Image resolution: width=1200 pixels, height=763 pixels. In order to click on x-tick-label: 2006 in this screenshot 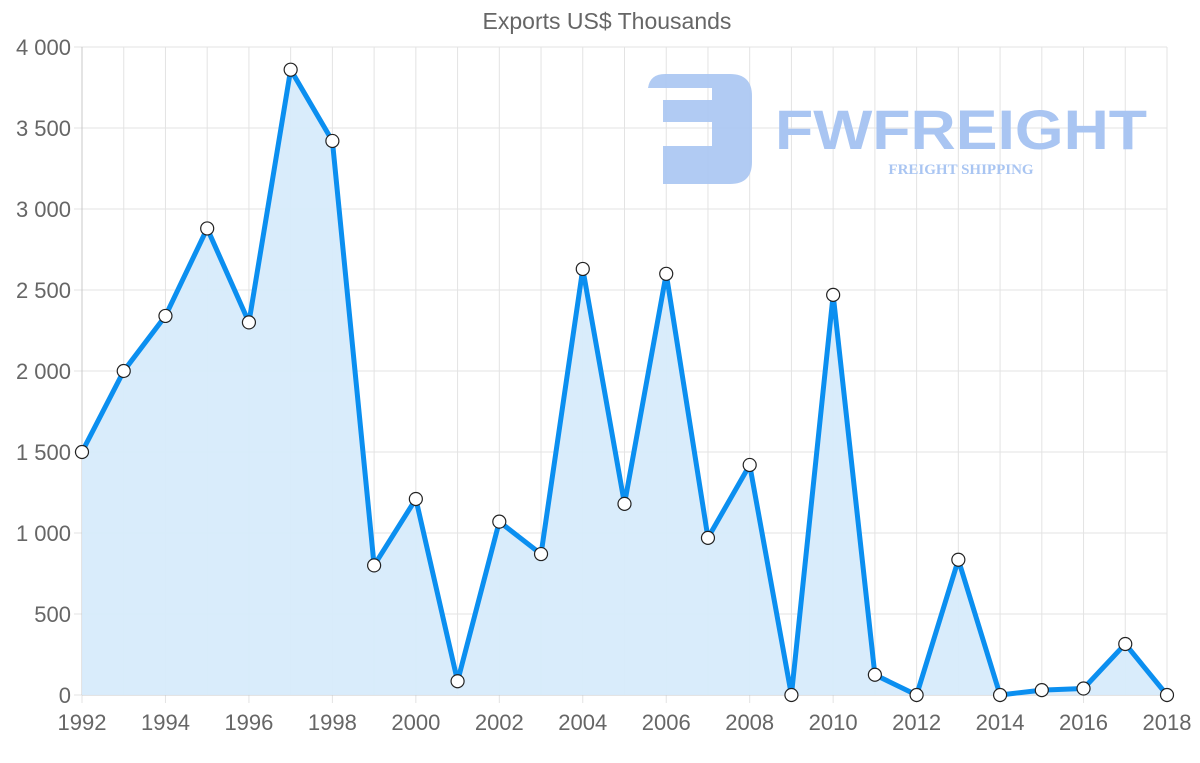, I will do `click(666, 722)`.